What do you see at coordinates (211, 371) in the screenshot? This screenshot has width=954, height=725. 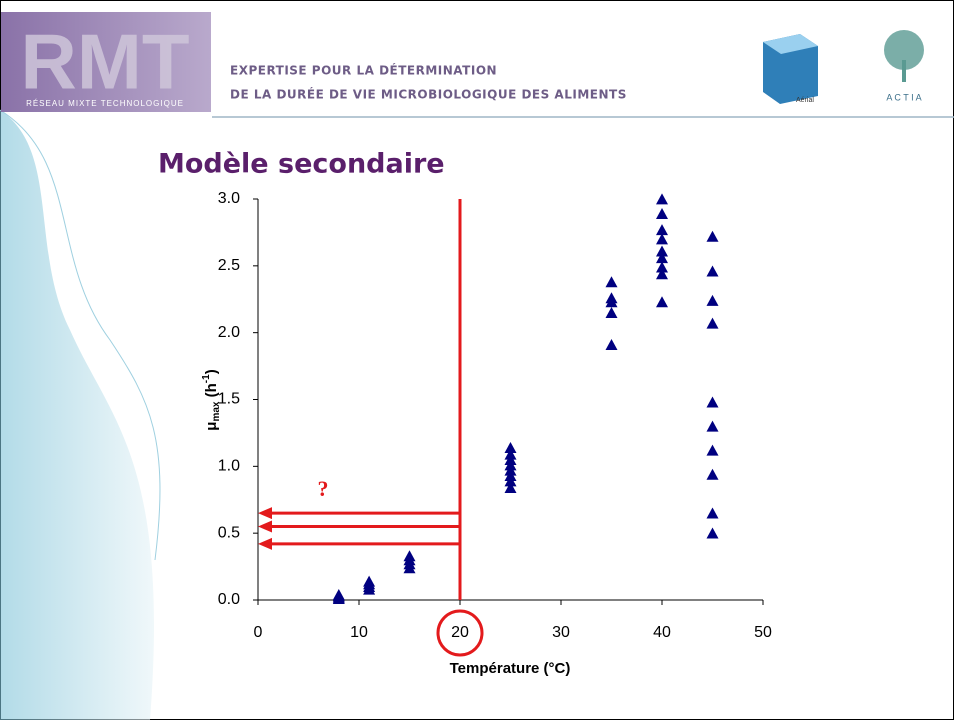 I see `y-axis-label-part: )` at bounding box center [211, 371].